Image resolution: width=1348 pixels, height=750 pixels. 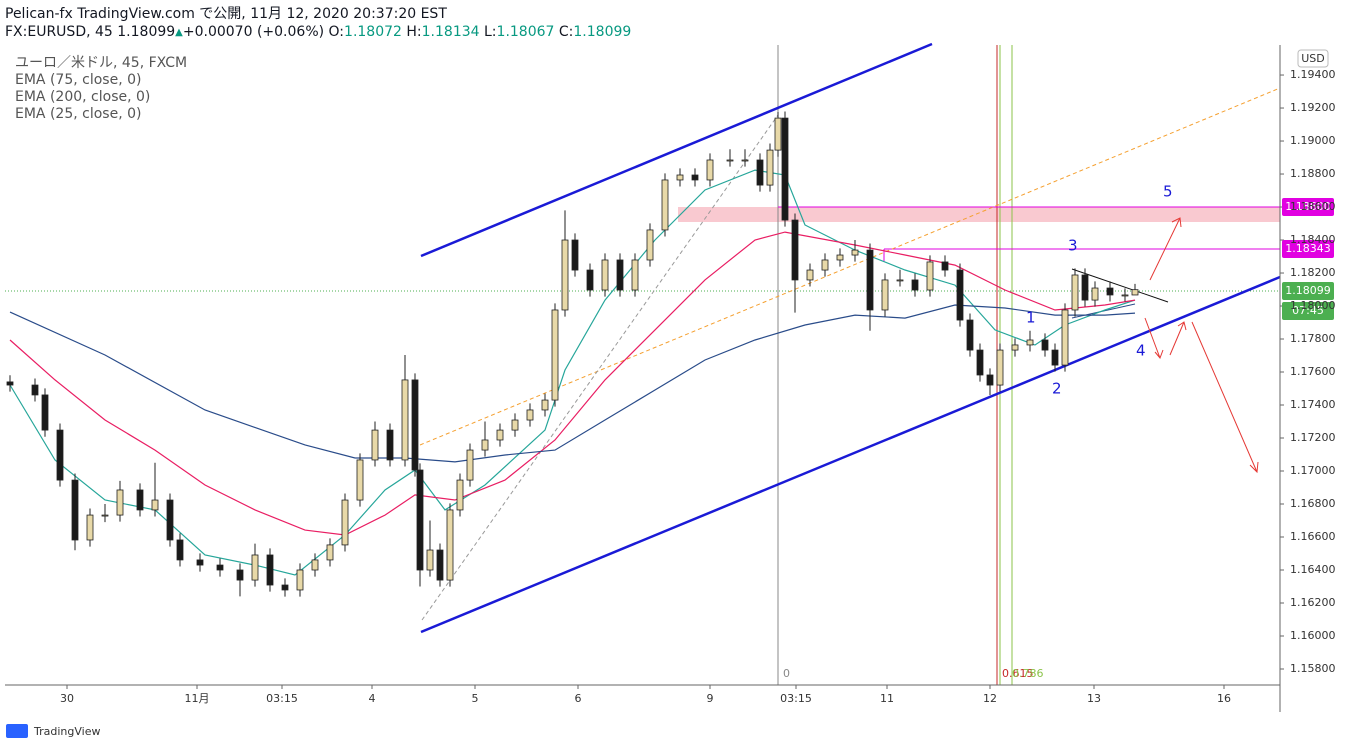 I want to click on y-tick-label: 1.16200, so click(x=1313, y=602).